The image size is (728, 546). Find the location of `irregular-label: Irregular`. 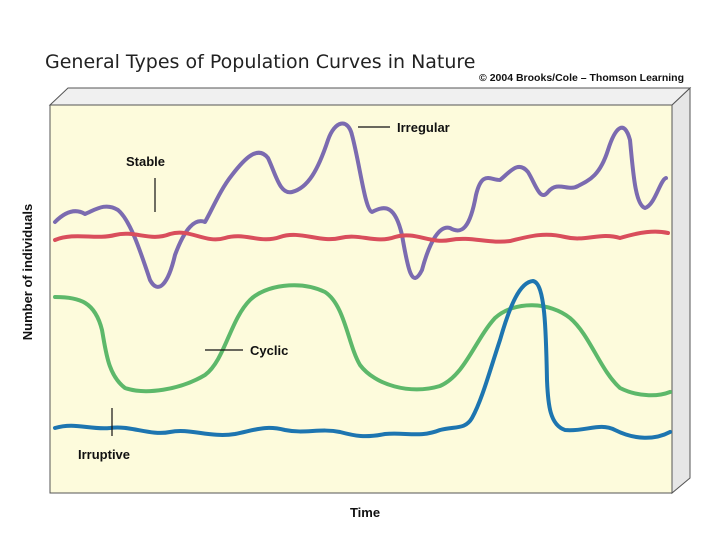

irregular-label: Irregular is located at coordinates (423, 127).